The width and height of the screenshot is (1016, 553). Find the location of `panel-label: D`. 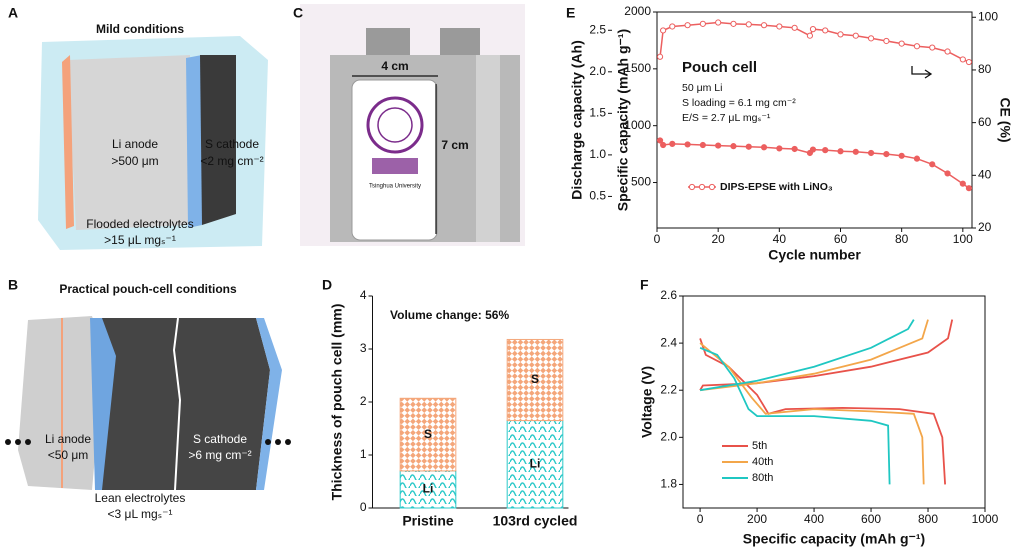

panel-label: D is located at coordinates (327, 285).